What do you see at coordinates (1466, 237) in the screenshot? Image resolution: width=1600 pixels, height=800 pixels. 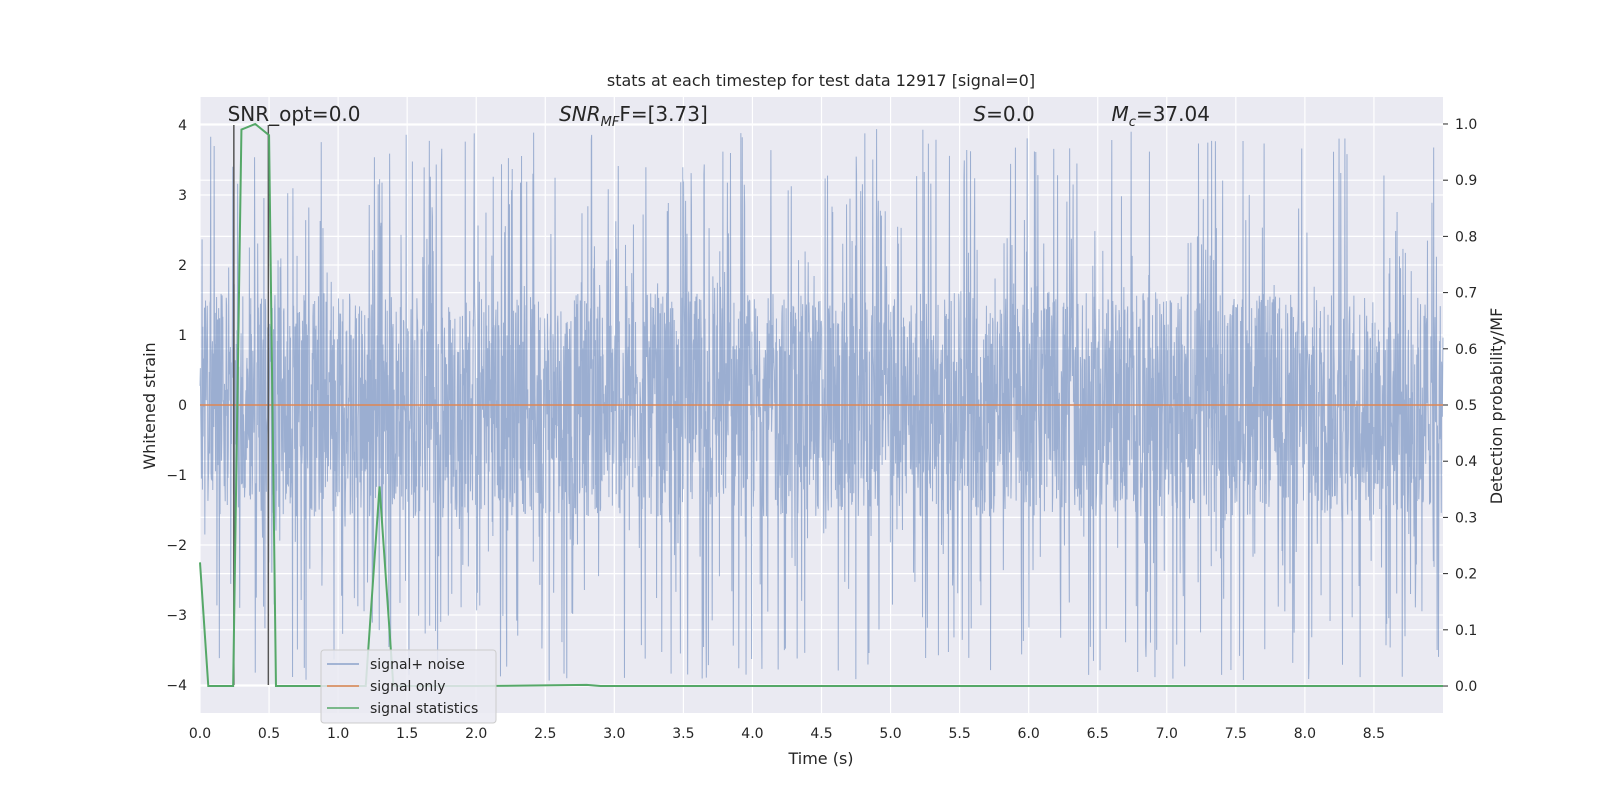 I see `y2-tick-label-2: 0.8` at bounding box center [1466, 237].